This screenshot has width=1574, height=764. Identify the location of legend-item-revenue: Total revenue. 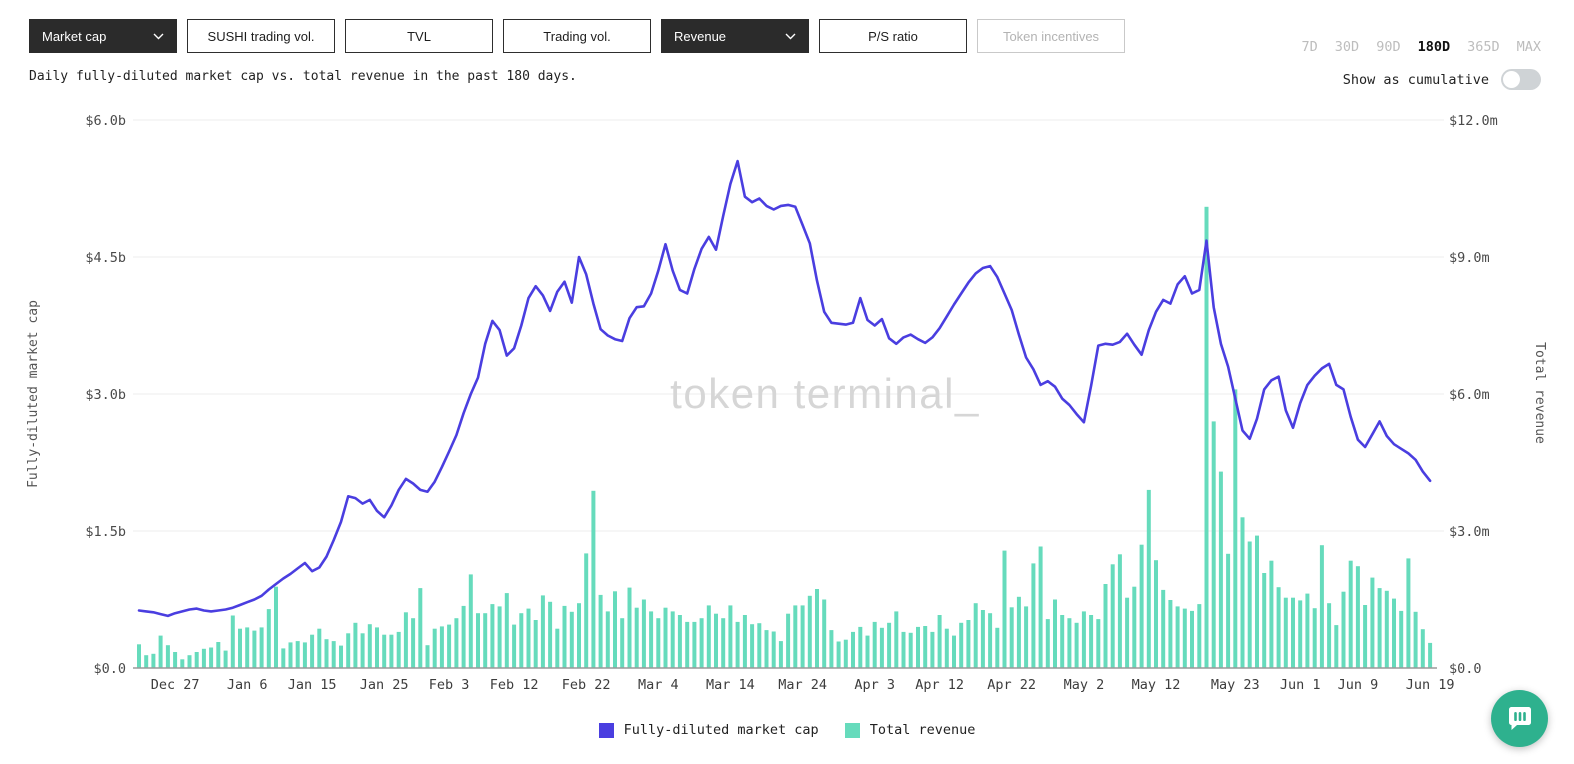
(909, 730).